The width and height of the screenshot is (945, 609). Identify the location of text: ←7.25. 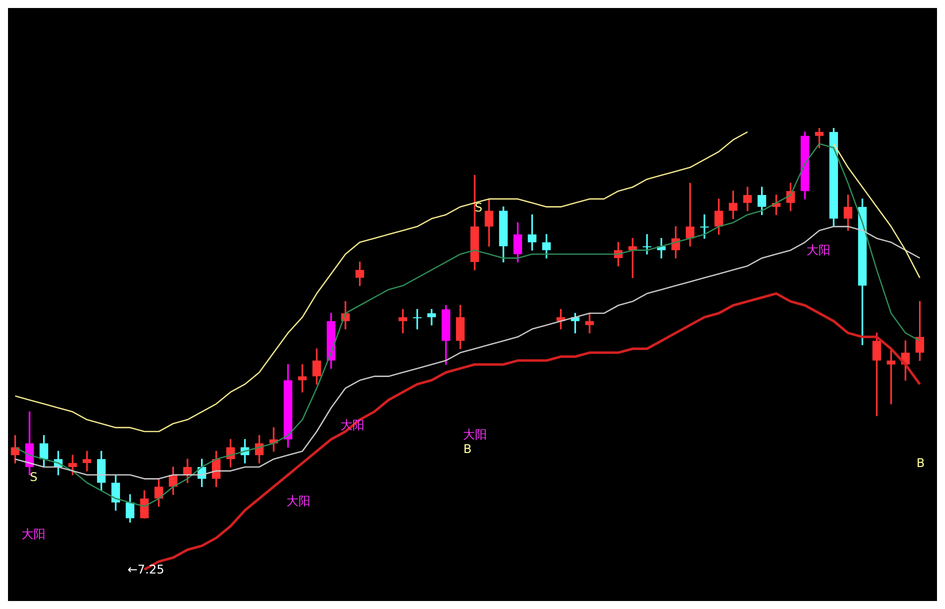
(145, 569).